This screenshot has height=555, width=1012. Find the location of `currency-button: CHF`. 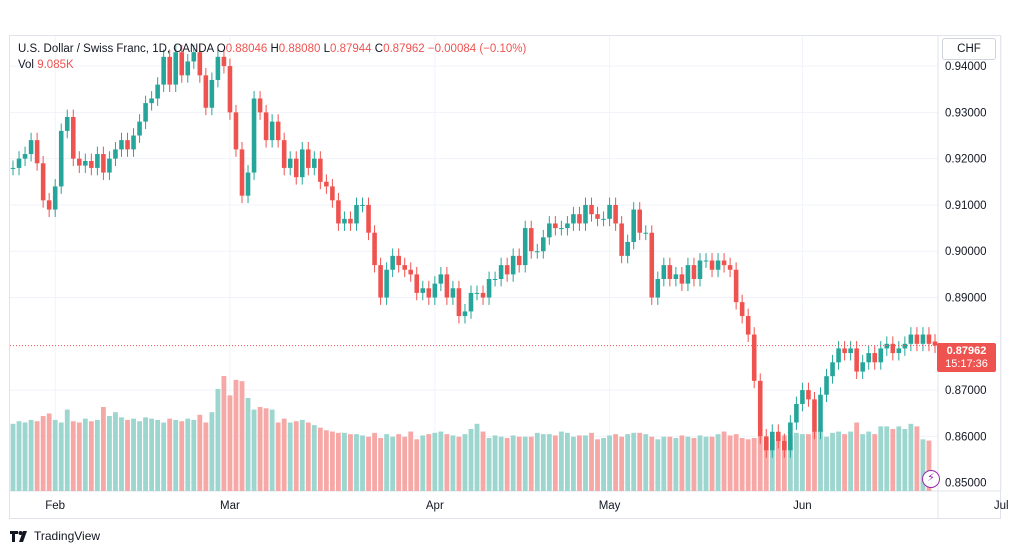

currency-button: CHF is located at coordinates (969, 49).